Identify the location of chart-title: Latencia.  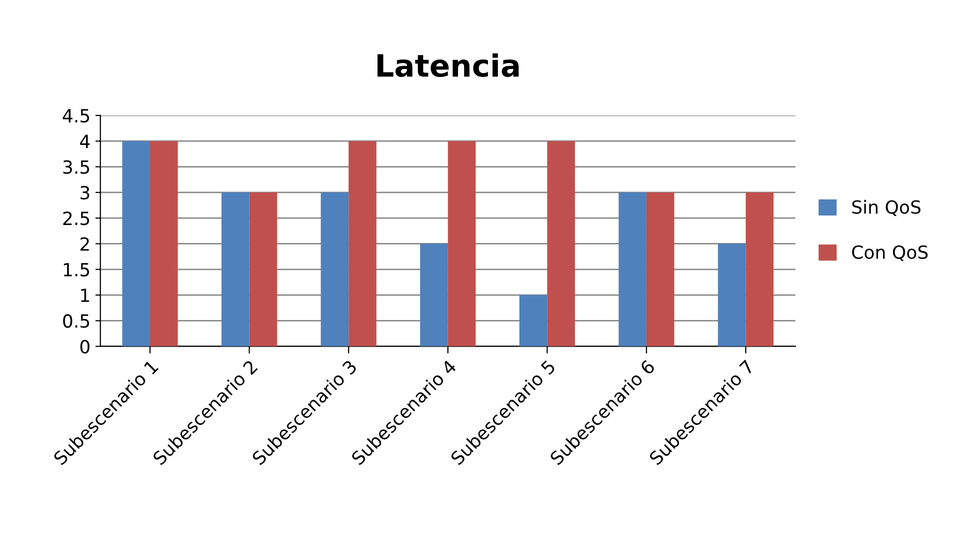
(448, 65).